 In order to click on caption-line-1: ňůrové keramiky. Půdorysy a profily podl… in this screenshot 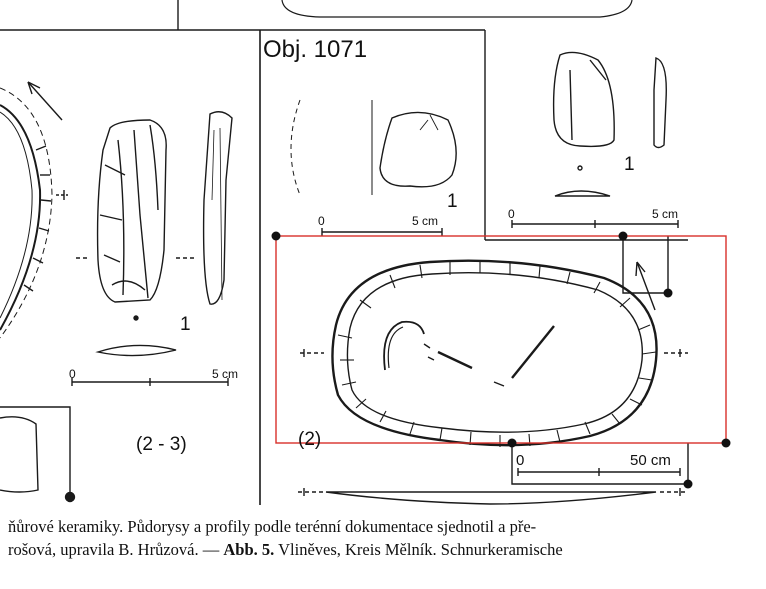, I will do `click(272, 526)`.